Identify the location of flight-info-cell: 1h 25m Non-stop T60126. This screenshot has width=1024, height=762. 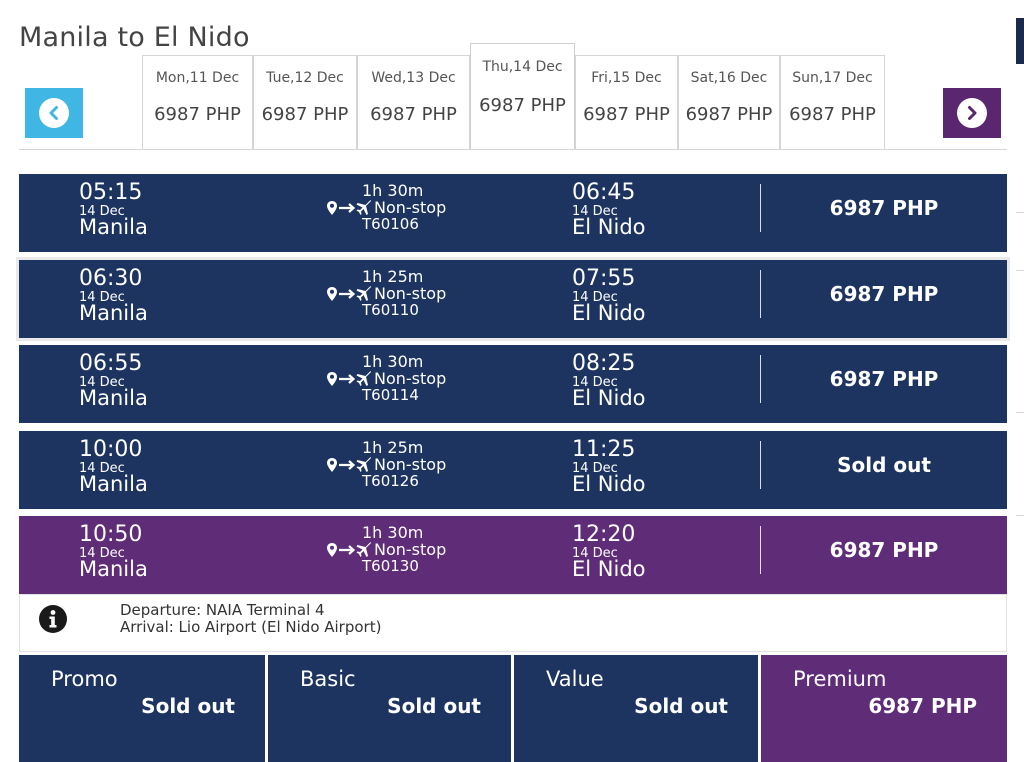
(386, 464).